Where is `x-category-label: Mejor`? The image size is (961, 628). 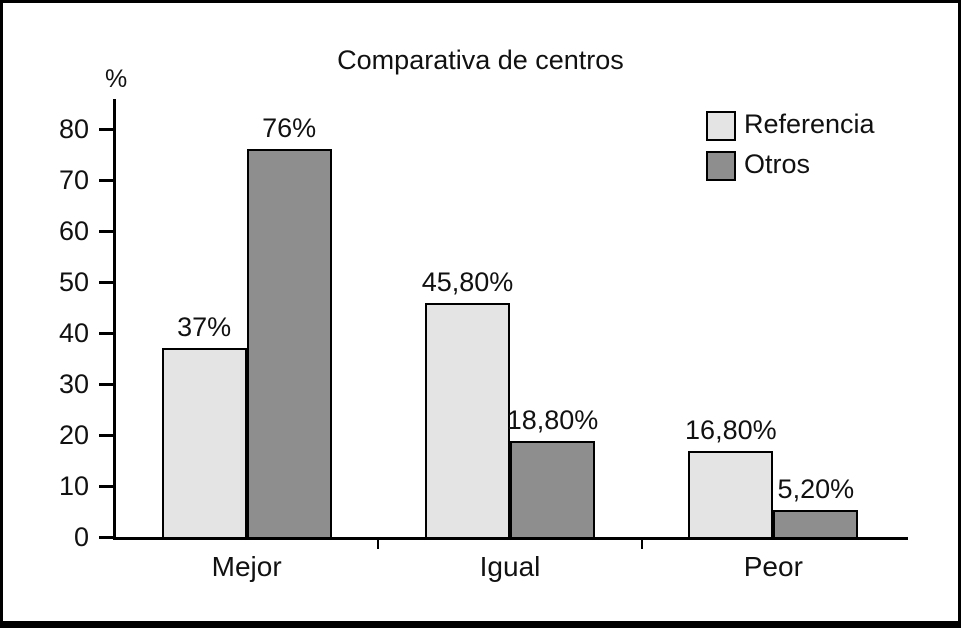
x-category-label: Mejor is located at coordinates (246, 566).